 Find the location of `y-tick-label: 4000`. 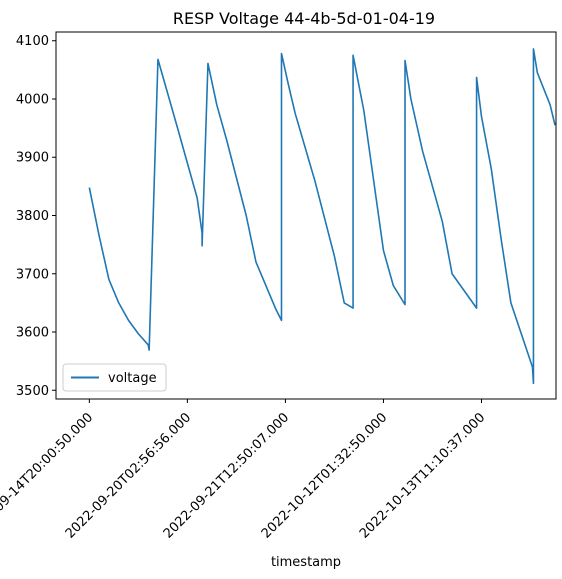

y-tick-label: 4000 is located at coordinates (32, 99).